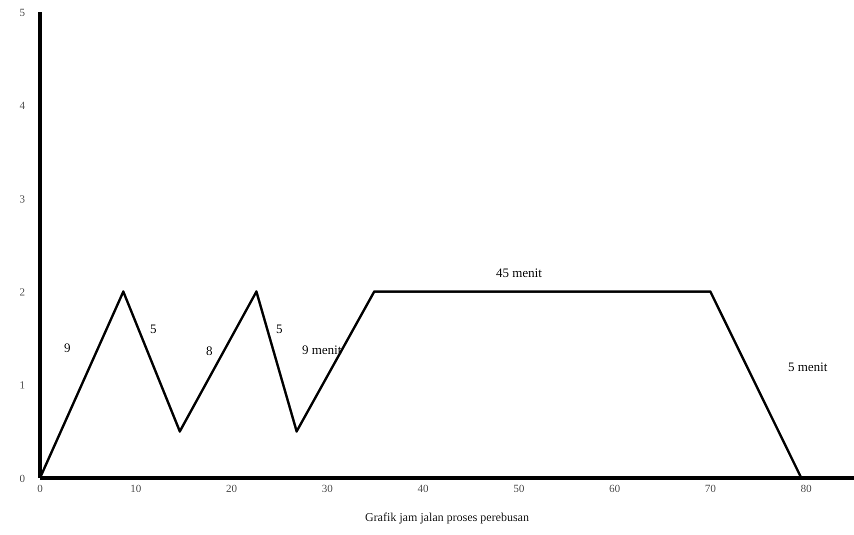 The height and width of the screenshot is (535, 854). What do you see at coordinates (23, 478) in the screenshot?
I see `y-tick-label: 0` at bounding box center [23, 478].